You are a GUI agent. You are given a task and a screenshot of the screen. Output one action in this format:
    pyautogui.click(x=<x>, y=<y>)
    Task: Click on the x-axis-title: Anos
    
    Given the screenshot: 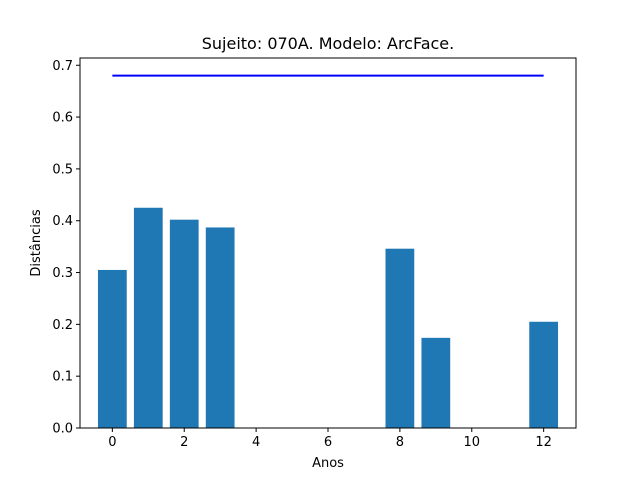 What is the action you would take?
    pyautogui.click(x=328, y=463)
    